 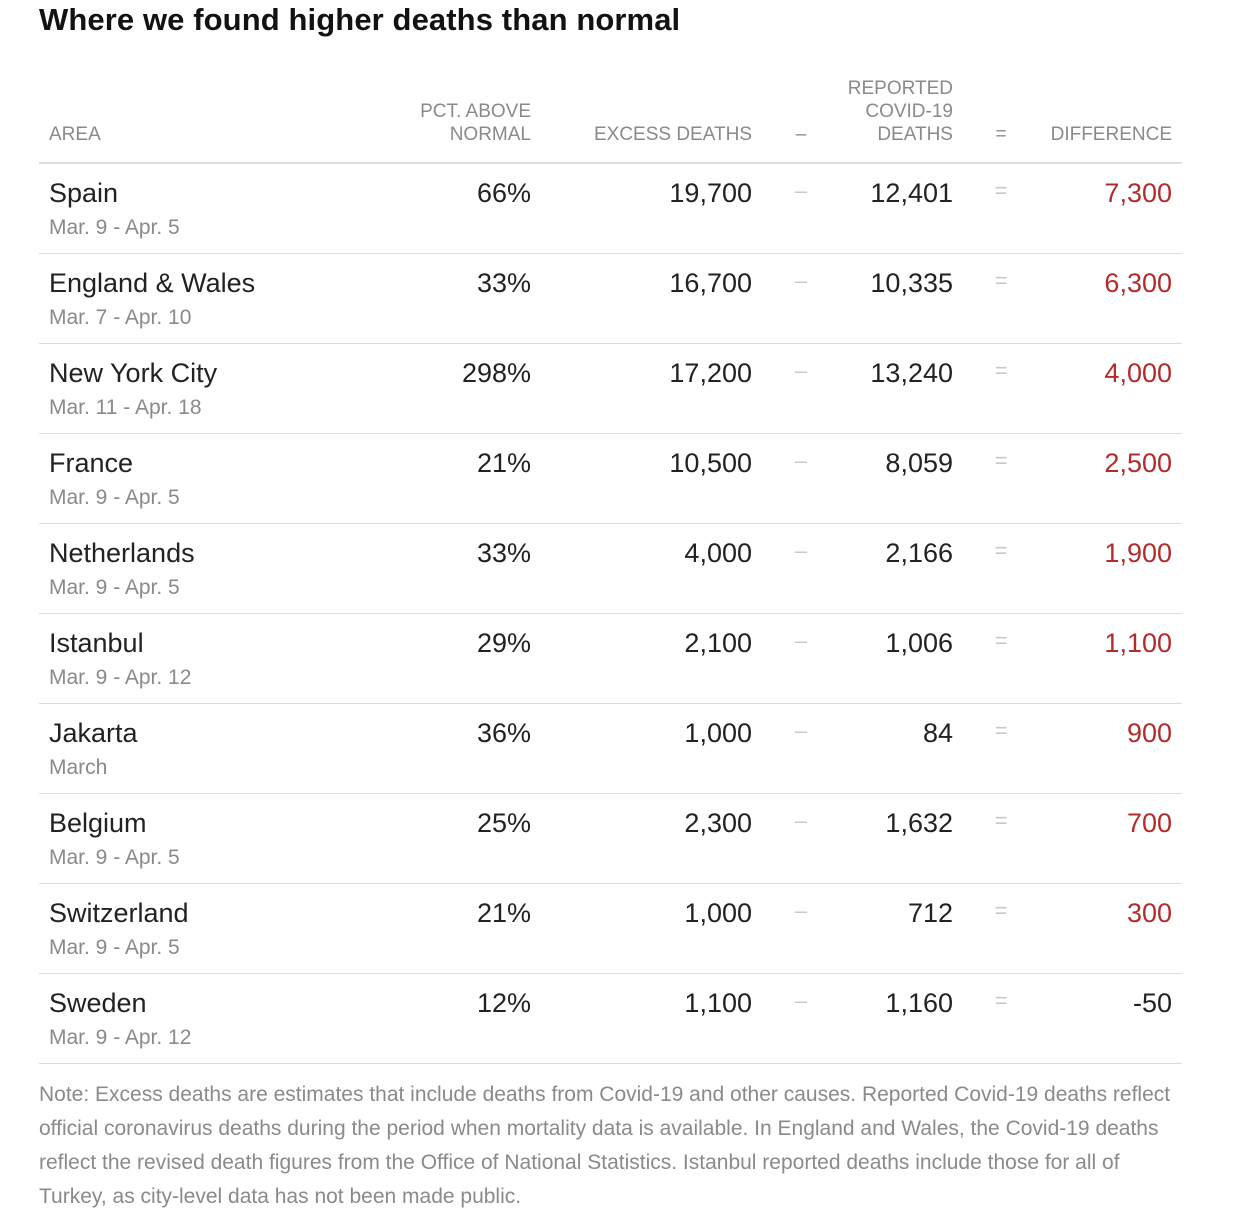 What do you see at coordinates (710, 283) in the screenshot?
I see `excess-deaths-value: 16,700` at bounding box center [710, 283].